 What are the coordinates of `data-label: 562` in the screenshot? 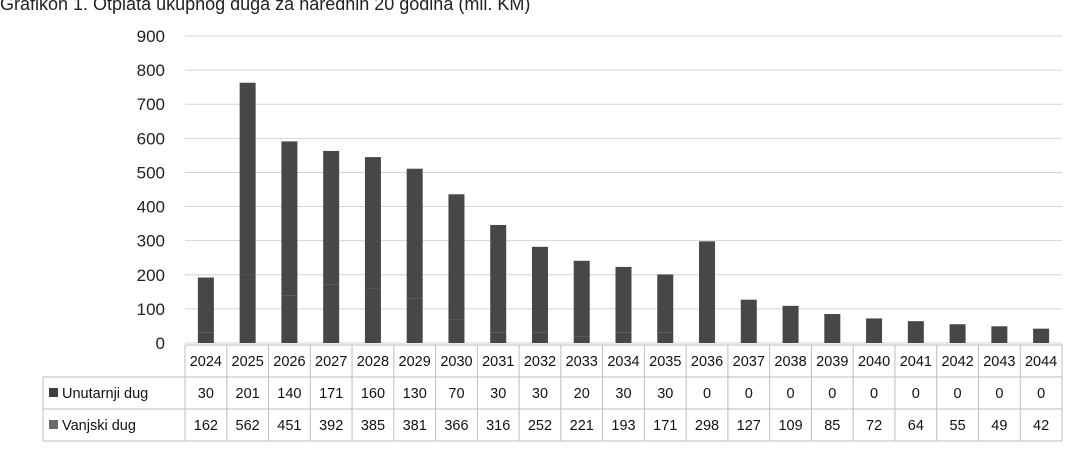 It's located at (248, 426).